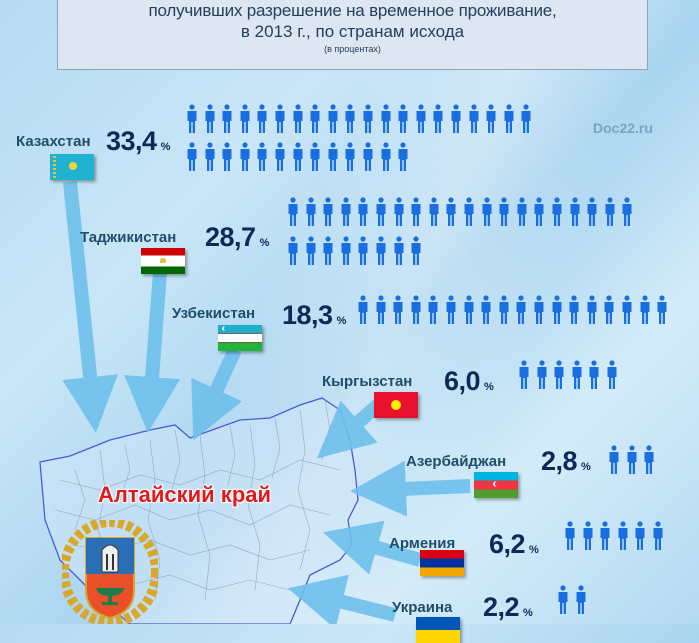 The image size is (699, 643). I want to click on country-name-ukraine: Украина, so click(422, 607).